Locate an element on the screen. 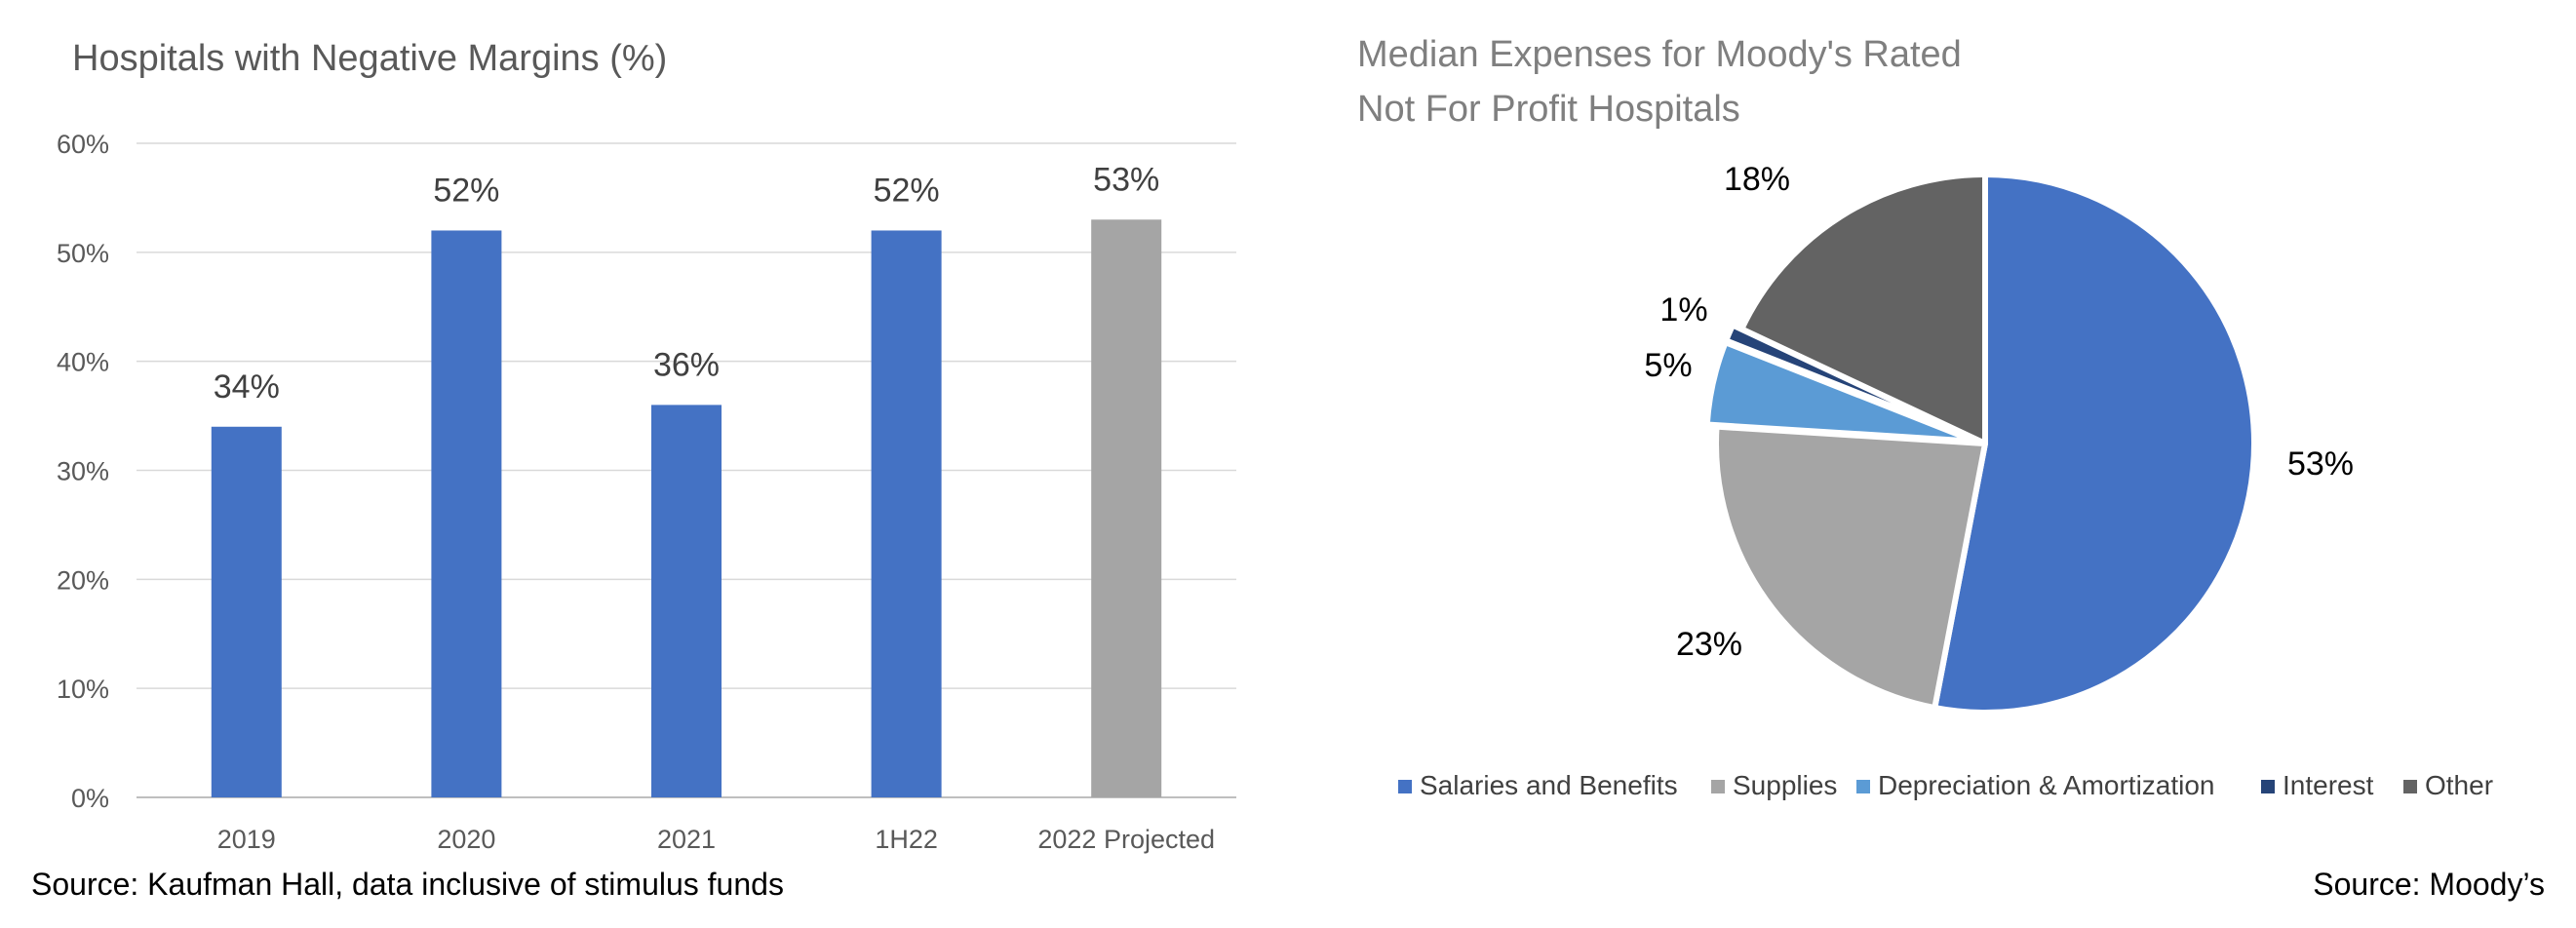 The image size is (2576, 928). pie-chart-source: Source: Moody’s is located at coordinates (2429, 885).